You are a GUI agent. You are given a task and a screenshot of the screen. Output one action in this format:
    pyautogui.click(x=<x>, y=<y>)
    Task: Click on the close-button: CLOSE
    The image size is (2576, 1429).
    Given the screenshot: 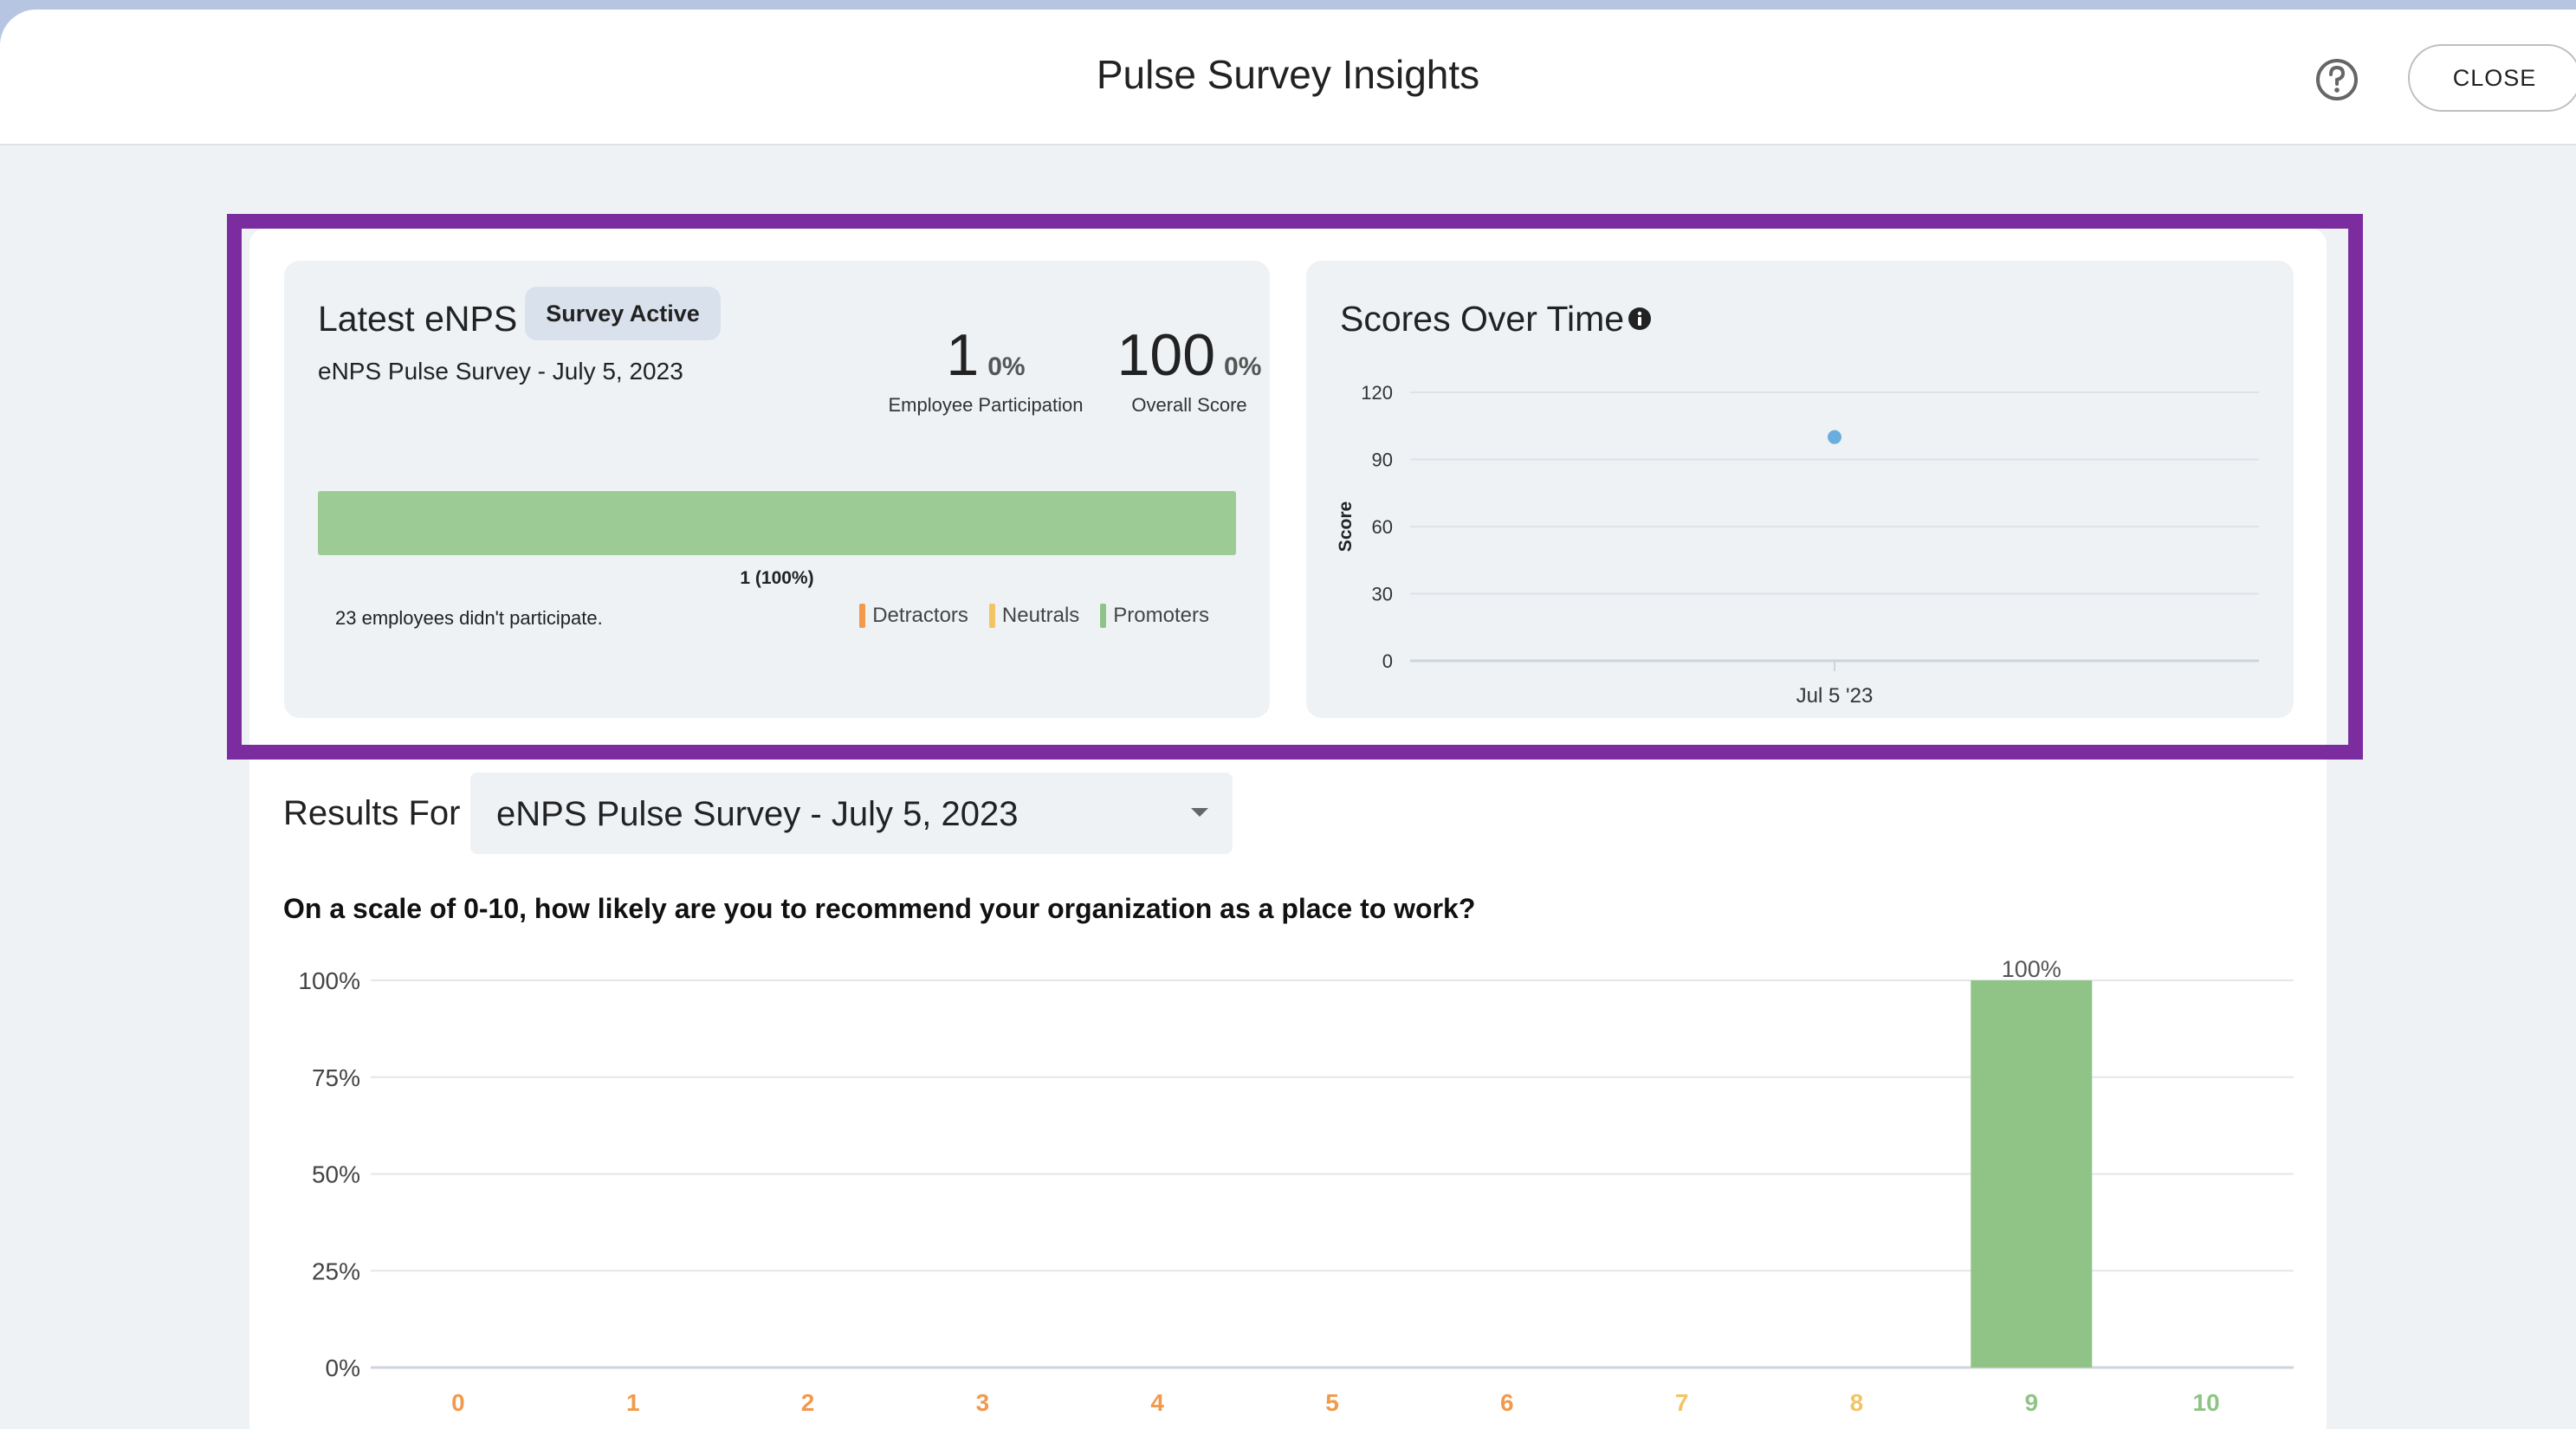 What is the action you would take?
    pyautogui.click(x=2492, y=78)
    